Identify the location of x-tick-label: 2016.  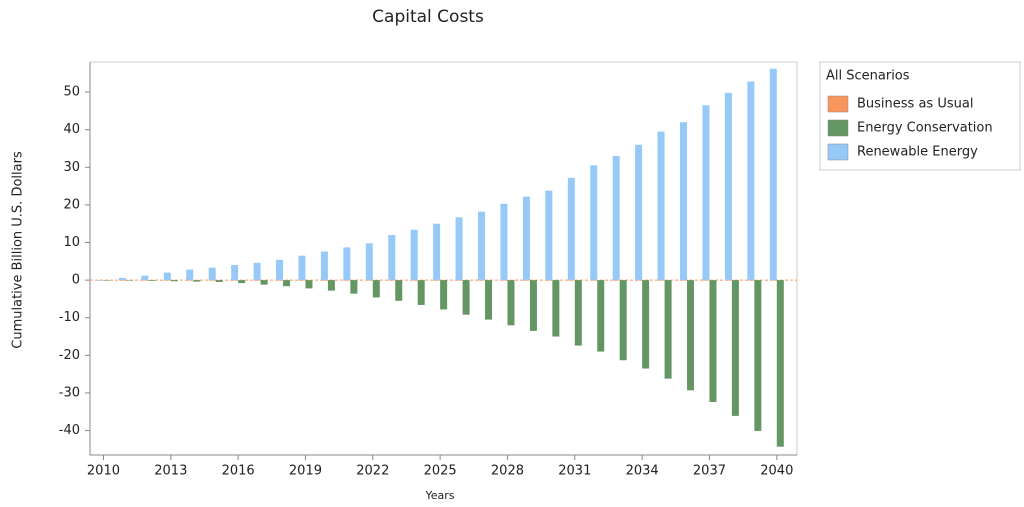
(238, 471).